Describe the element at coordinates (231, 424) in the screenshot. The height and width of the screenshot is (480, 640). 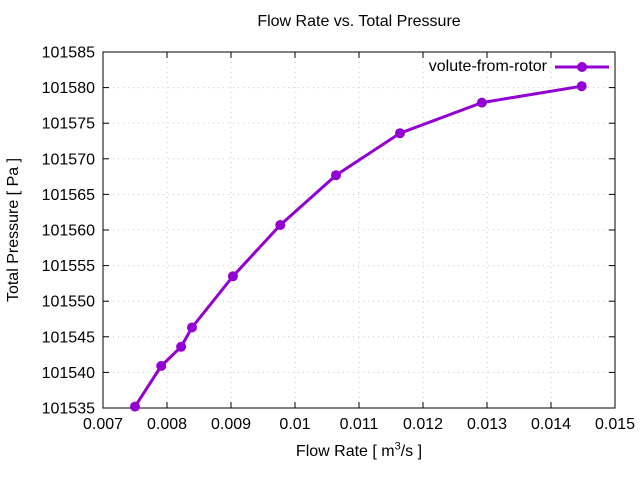
I see `x-tick-label: 0.009` at that location.